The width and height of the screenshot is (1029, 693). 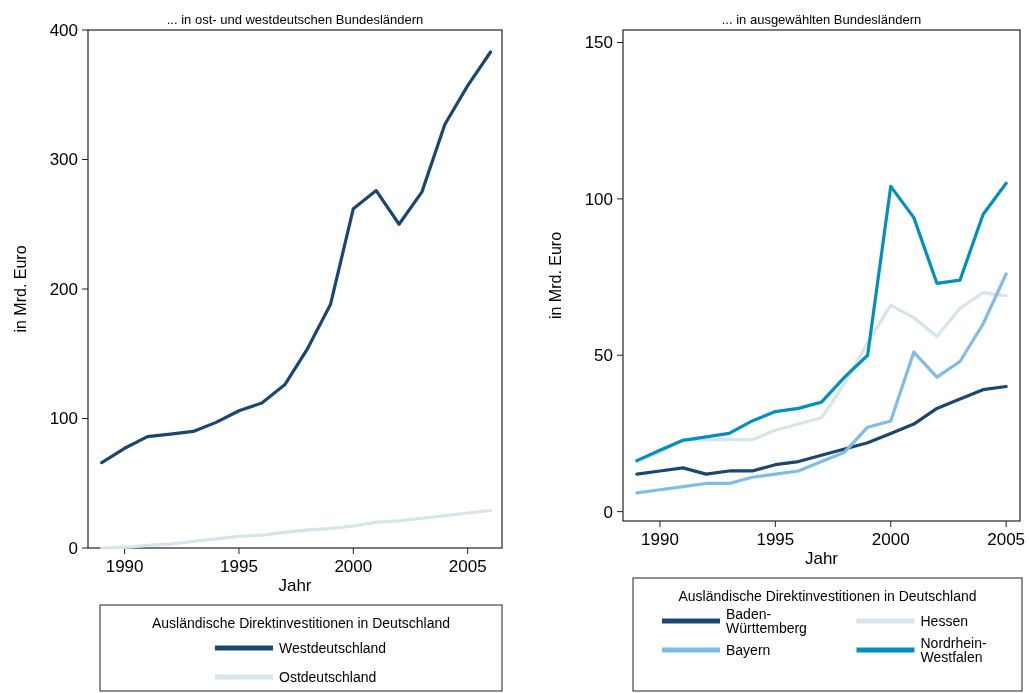 What do you see at coordinates (328, 677) in the screenshot?
I see `legend-label: Ostdeutschland` at bounding box center [328, 677].